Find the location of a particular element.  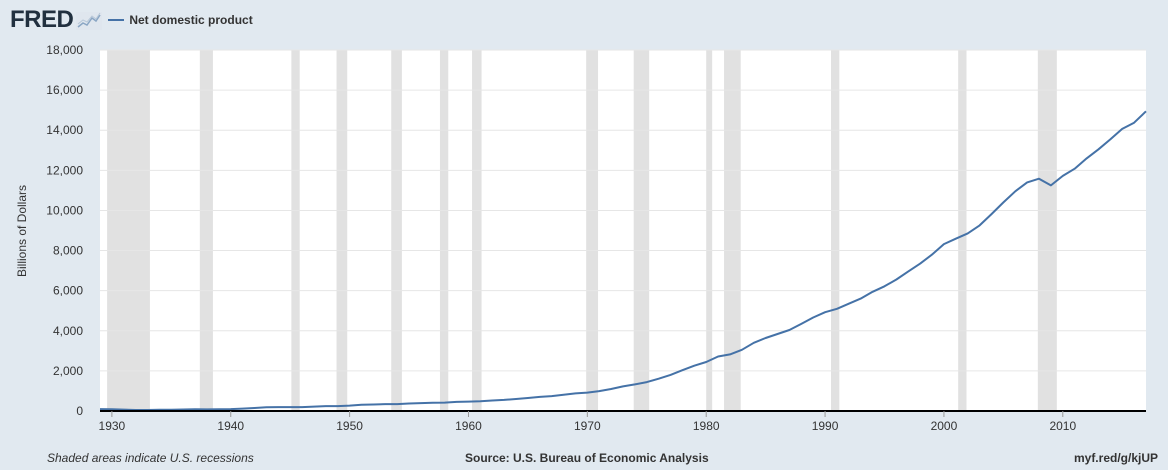

x-tick-label: 1990 is located at coordinates (825, 426).